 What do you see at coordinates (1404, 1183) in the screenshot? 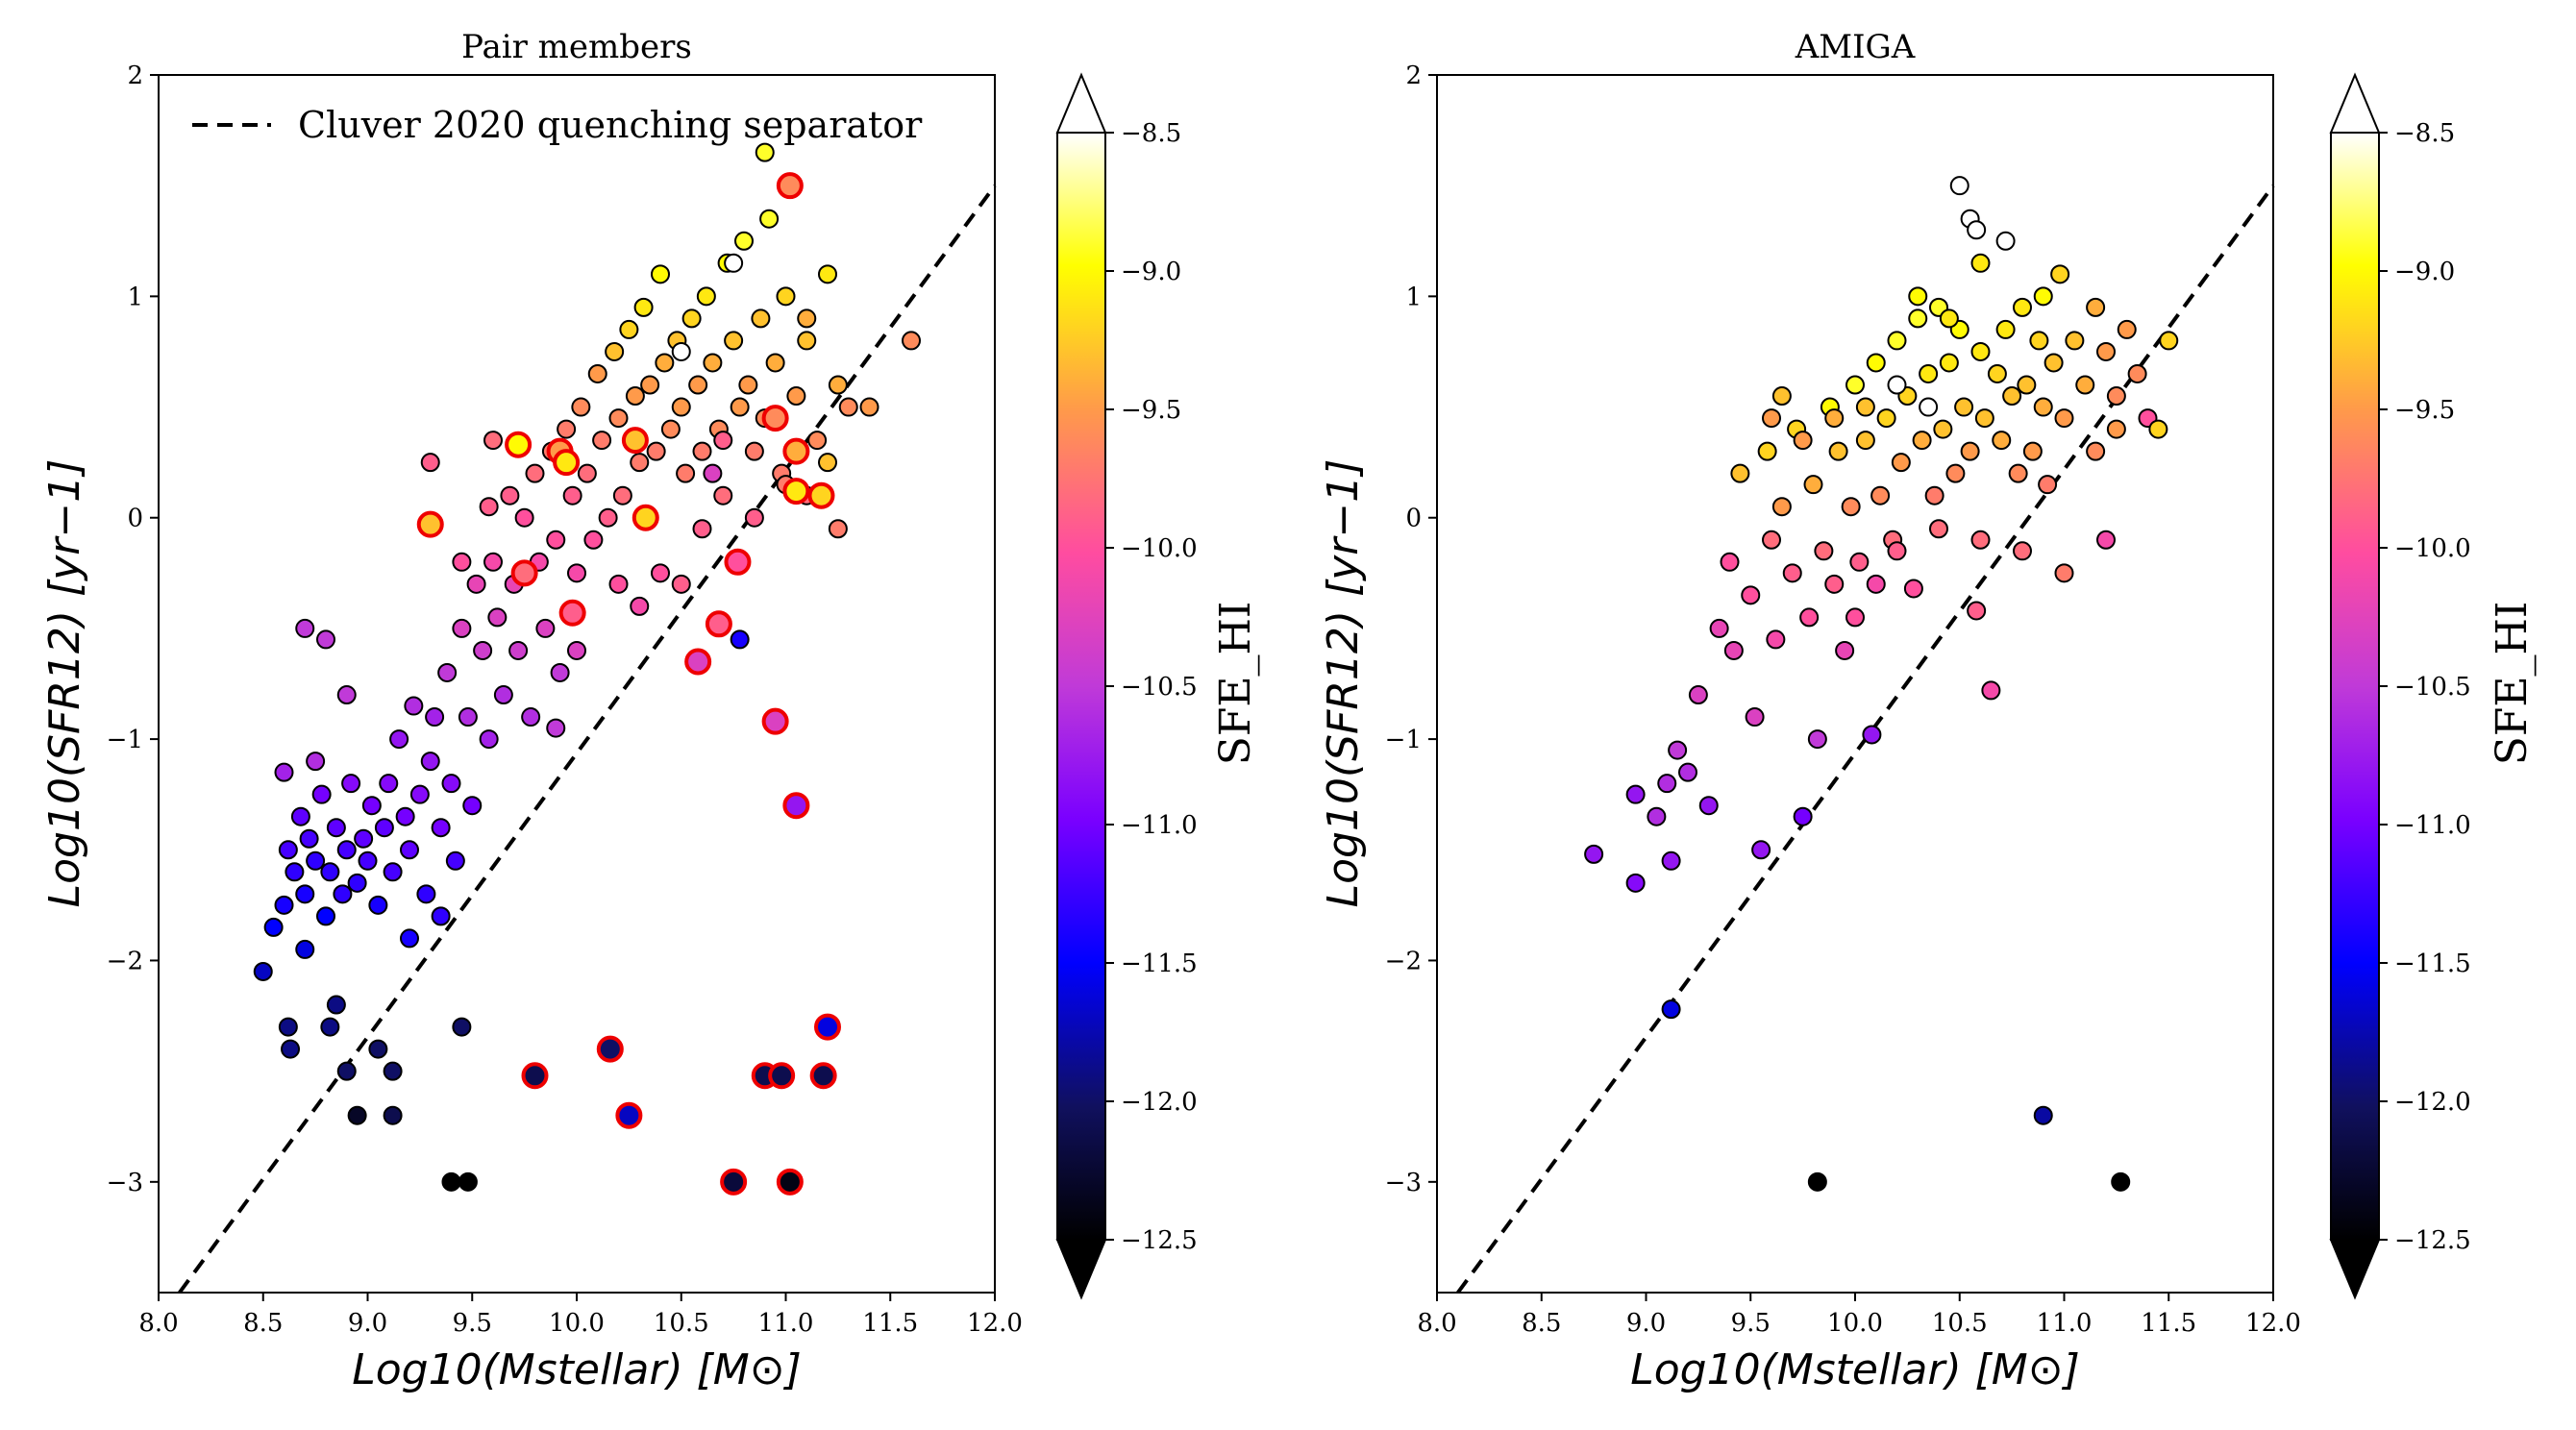
I see `y-tick-label: −3` at bounding box center [1404, 1183].